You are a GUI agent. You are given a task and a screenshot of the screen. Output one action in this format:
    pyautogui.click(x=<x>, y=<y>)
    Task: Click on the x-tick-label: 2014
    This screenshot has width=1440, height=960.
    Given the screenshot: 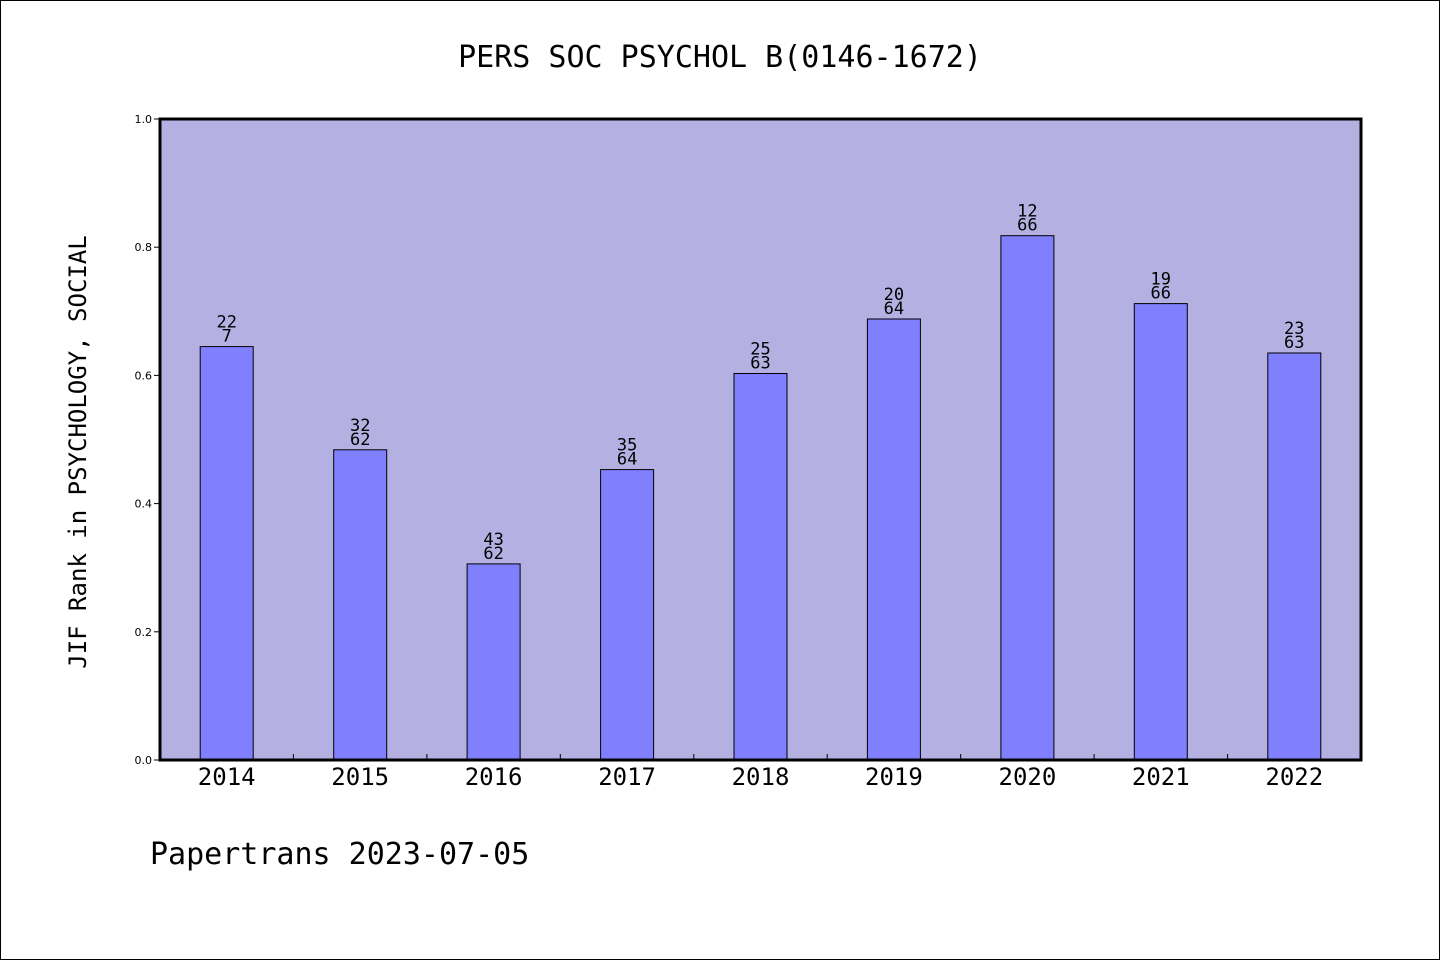 What is the action you would take?
    pyautogui.click(x=227, y=777)
    